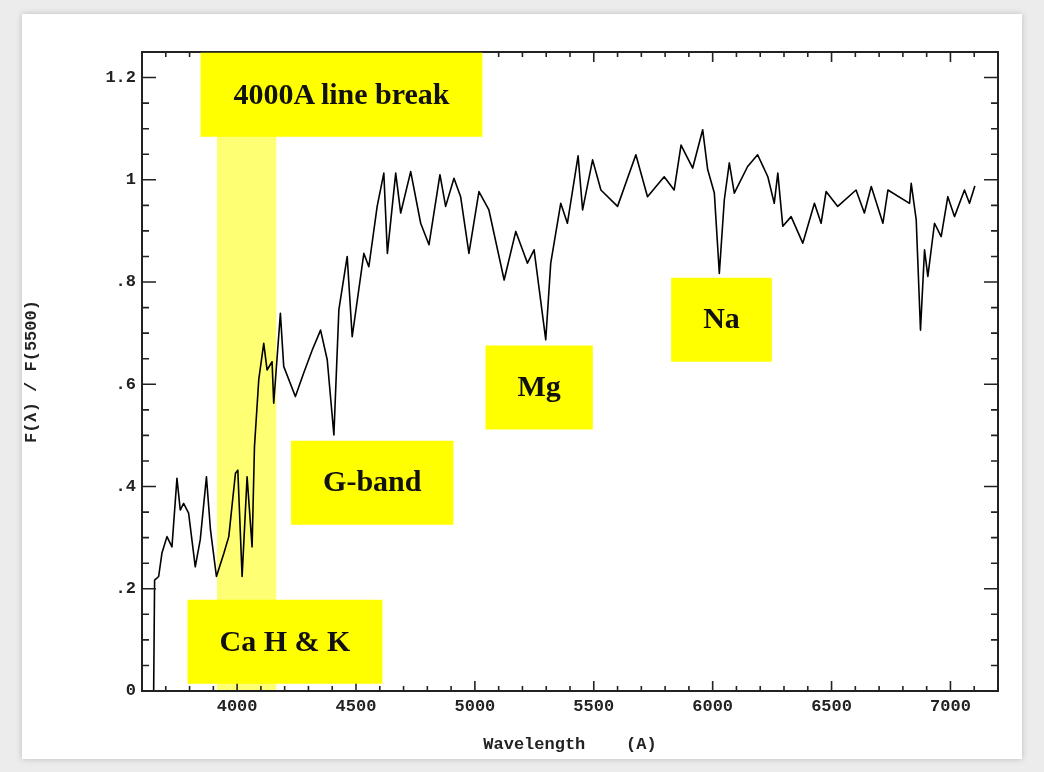  I want to click on annotation: 4000A line break, so click(341, 93).